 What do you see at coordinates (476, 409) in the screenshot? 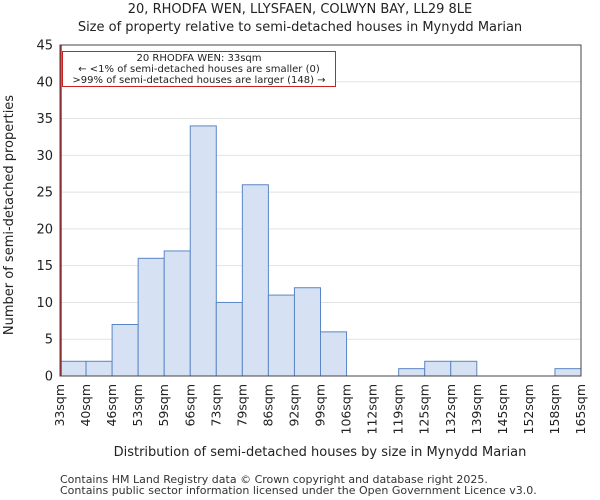
I see `x-tick-label: 139sqm` at bounding box center [476, 409].